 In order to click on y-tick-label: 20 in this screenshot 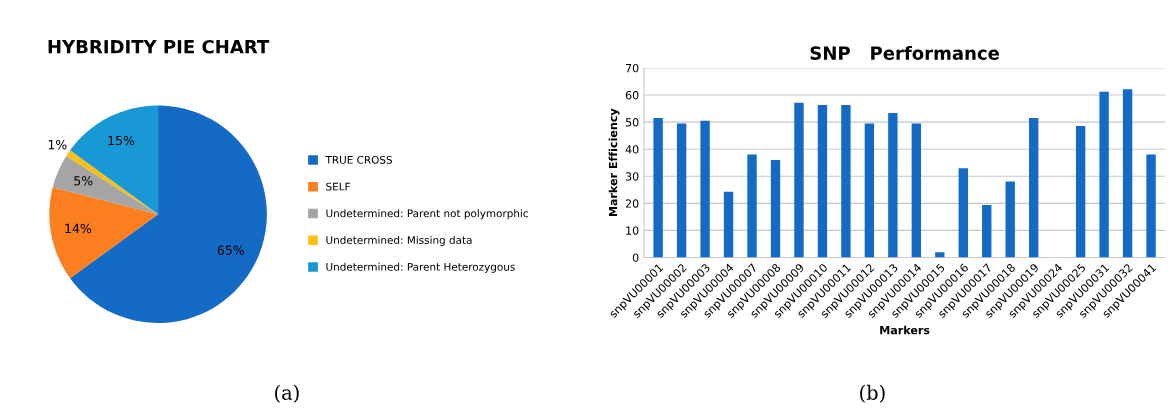, I will do `click(632, 203)`.